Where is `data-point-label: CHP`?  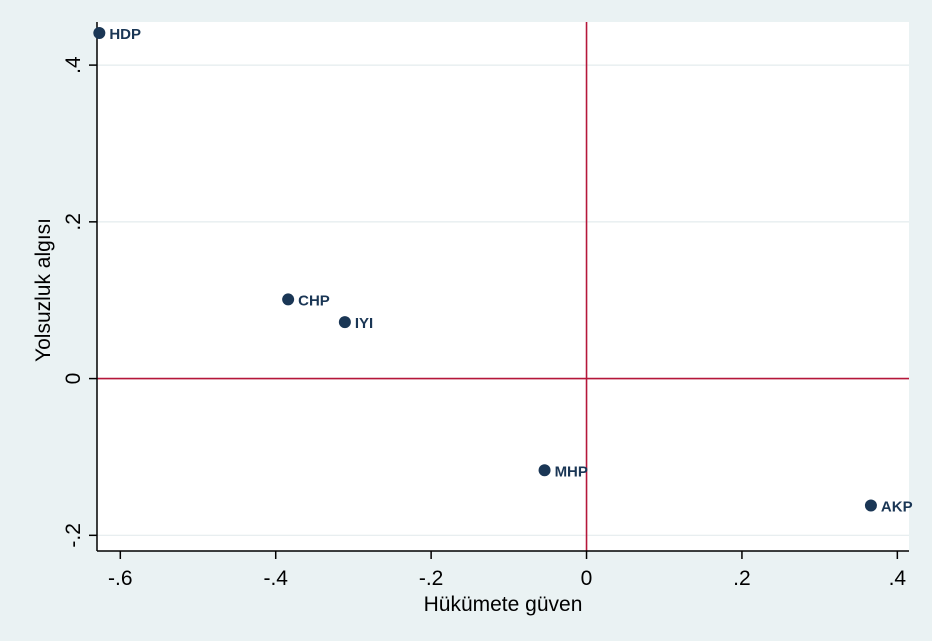 data-point-label: CHP is located at coordinates (314, 300).